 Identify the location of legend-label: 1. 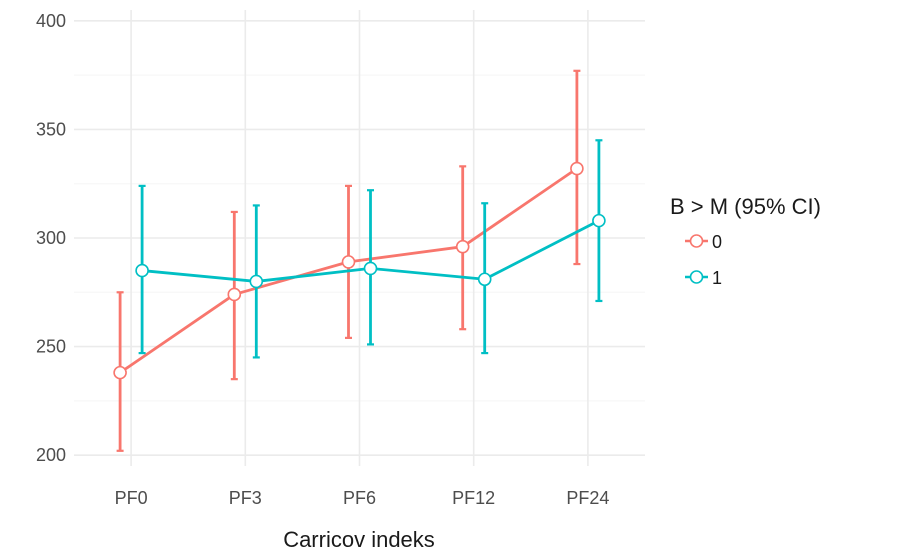
(717, 278).